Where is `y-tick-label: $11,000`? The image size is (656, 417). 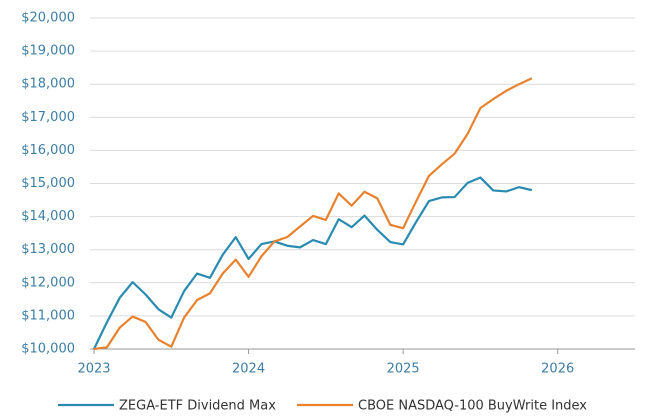
y-tick-label: $11,000 is located at coordinates (48, 315).